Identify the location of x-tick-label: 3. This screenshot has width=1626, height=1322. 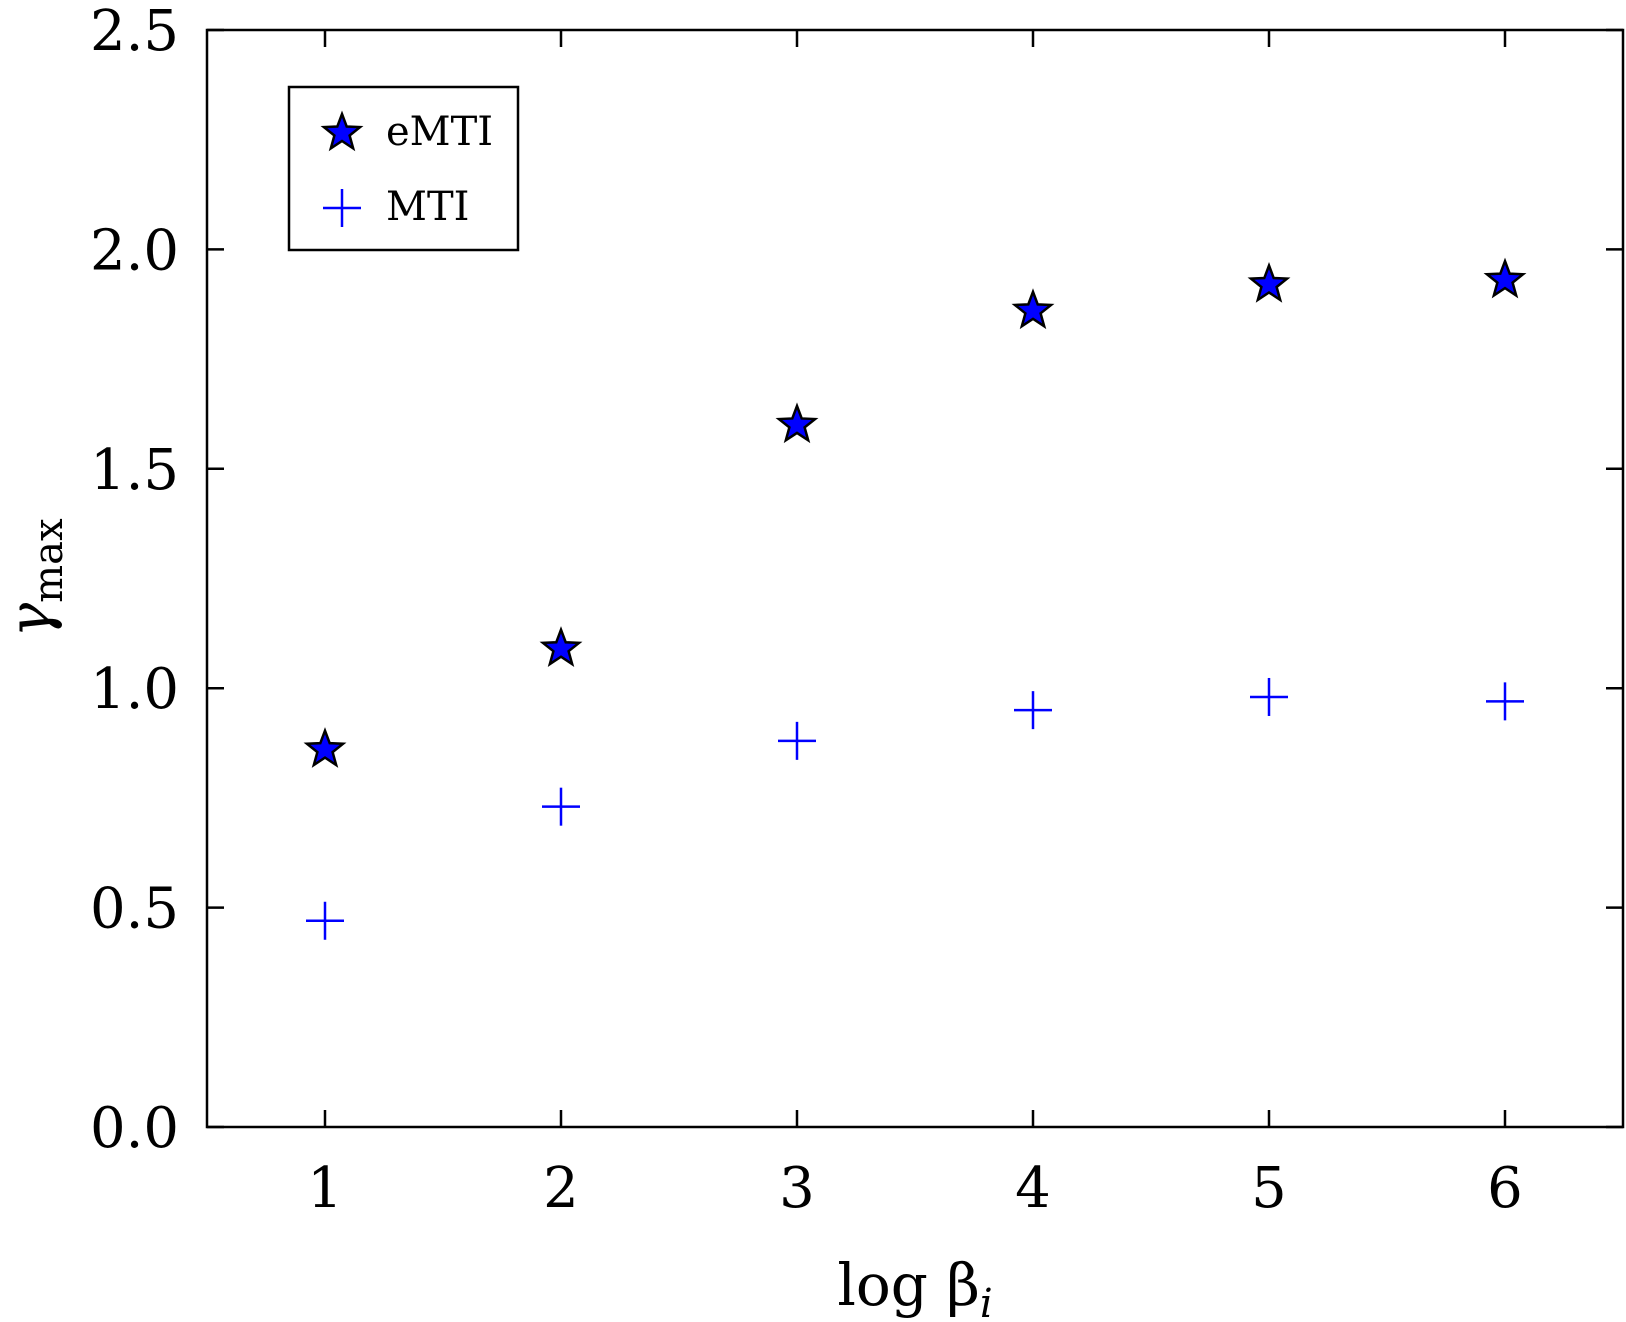
(797, 1188).